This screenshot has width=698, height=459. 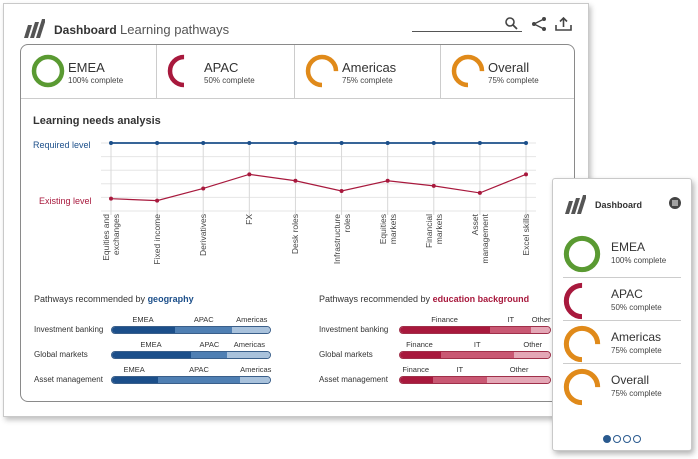 What do you see at coordinates (622, 386) in the screenshot?
I see `mobile-kpi-overall: Overall 75% complete` at bounding box center [622, 386].